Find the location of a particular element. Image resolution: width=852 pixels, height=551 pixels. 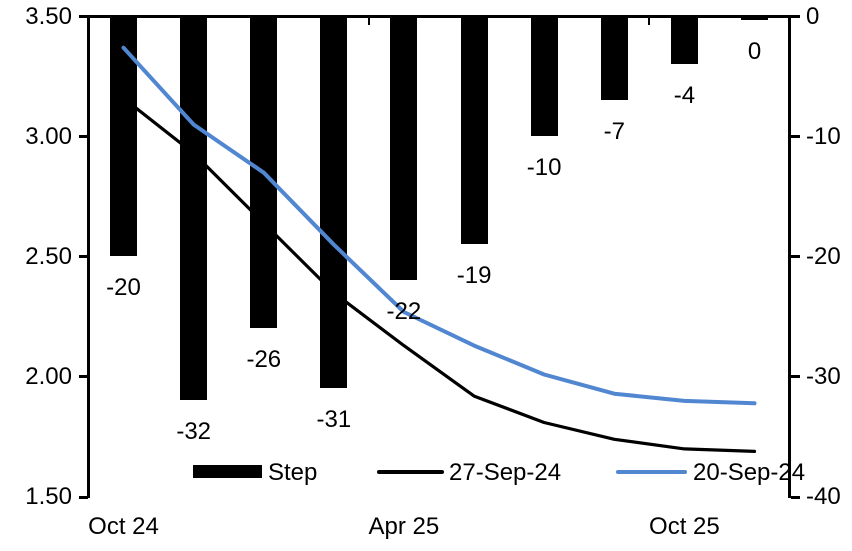

left-axis-tick-label: 2.00 is located at coordinates (48, 376).